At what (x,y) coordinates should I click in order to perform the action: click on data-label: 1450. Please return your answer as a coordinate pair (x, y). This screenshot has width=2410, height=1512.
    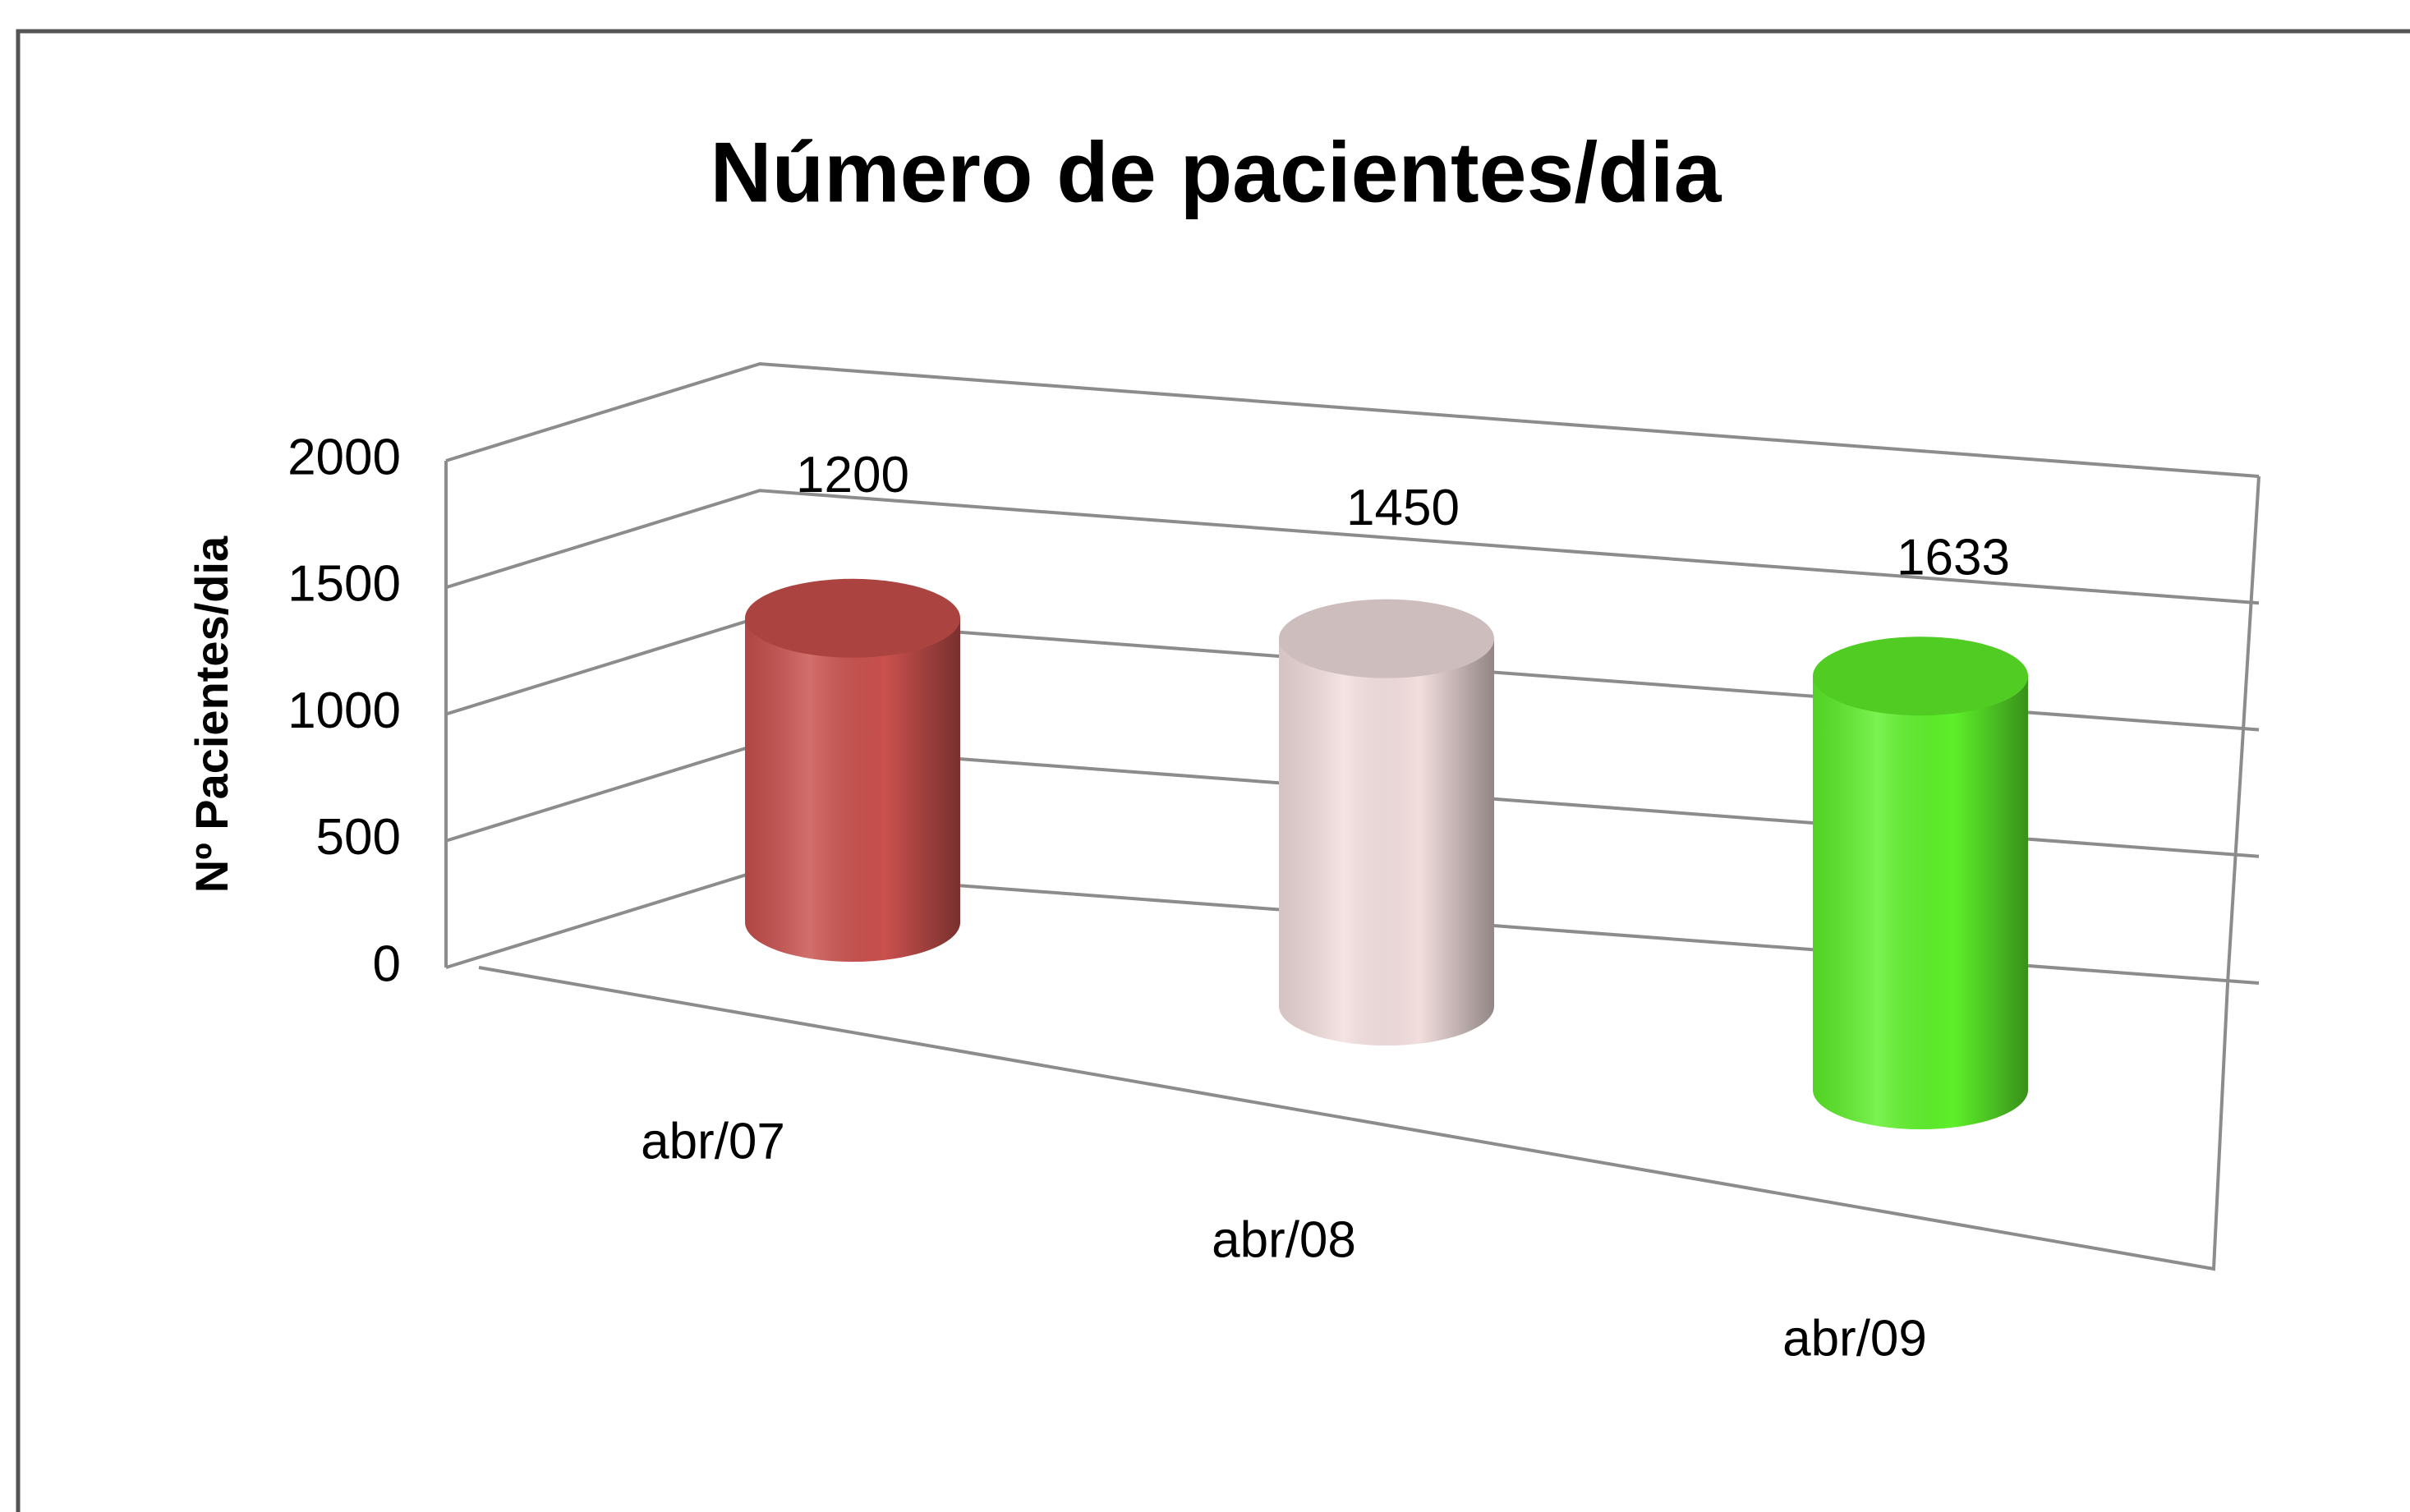
    Looking at the image, I should click on (1403, 508).